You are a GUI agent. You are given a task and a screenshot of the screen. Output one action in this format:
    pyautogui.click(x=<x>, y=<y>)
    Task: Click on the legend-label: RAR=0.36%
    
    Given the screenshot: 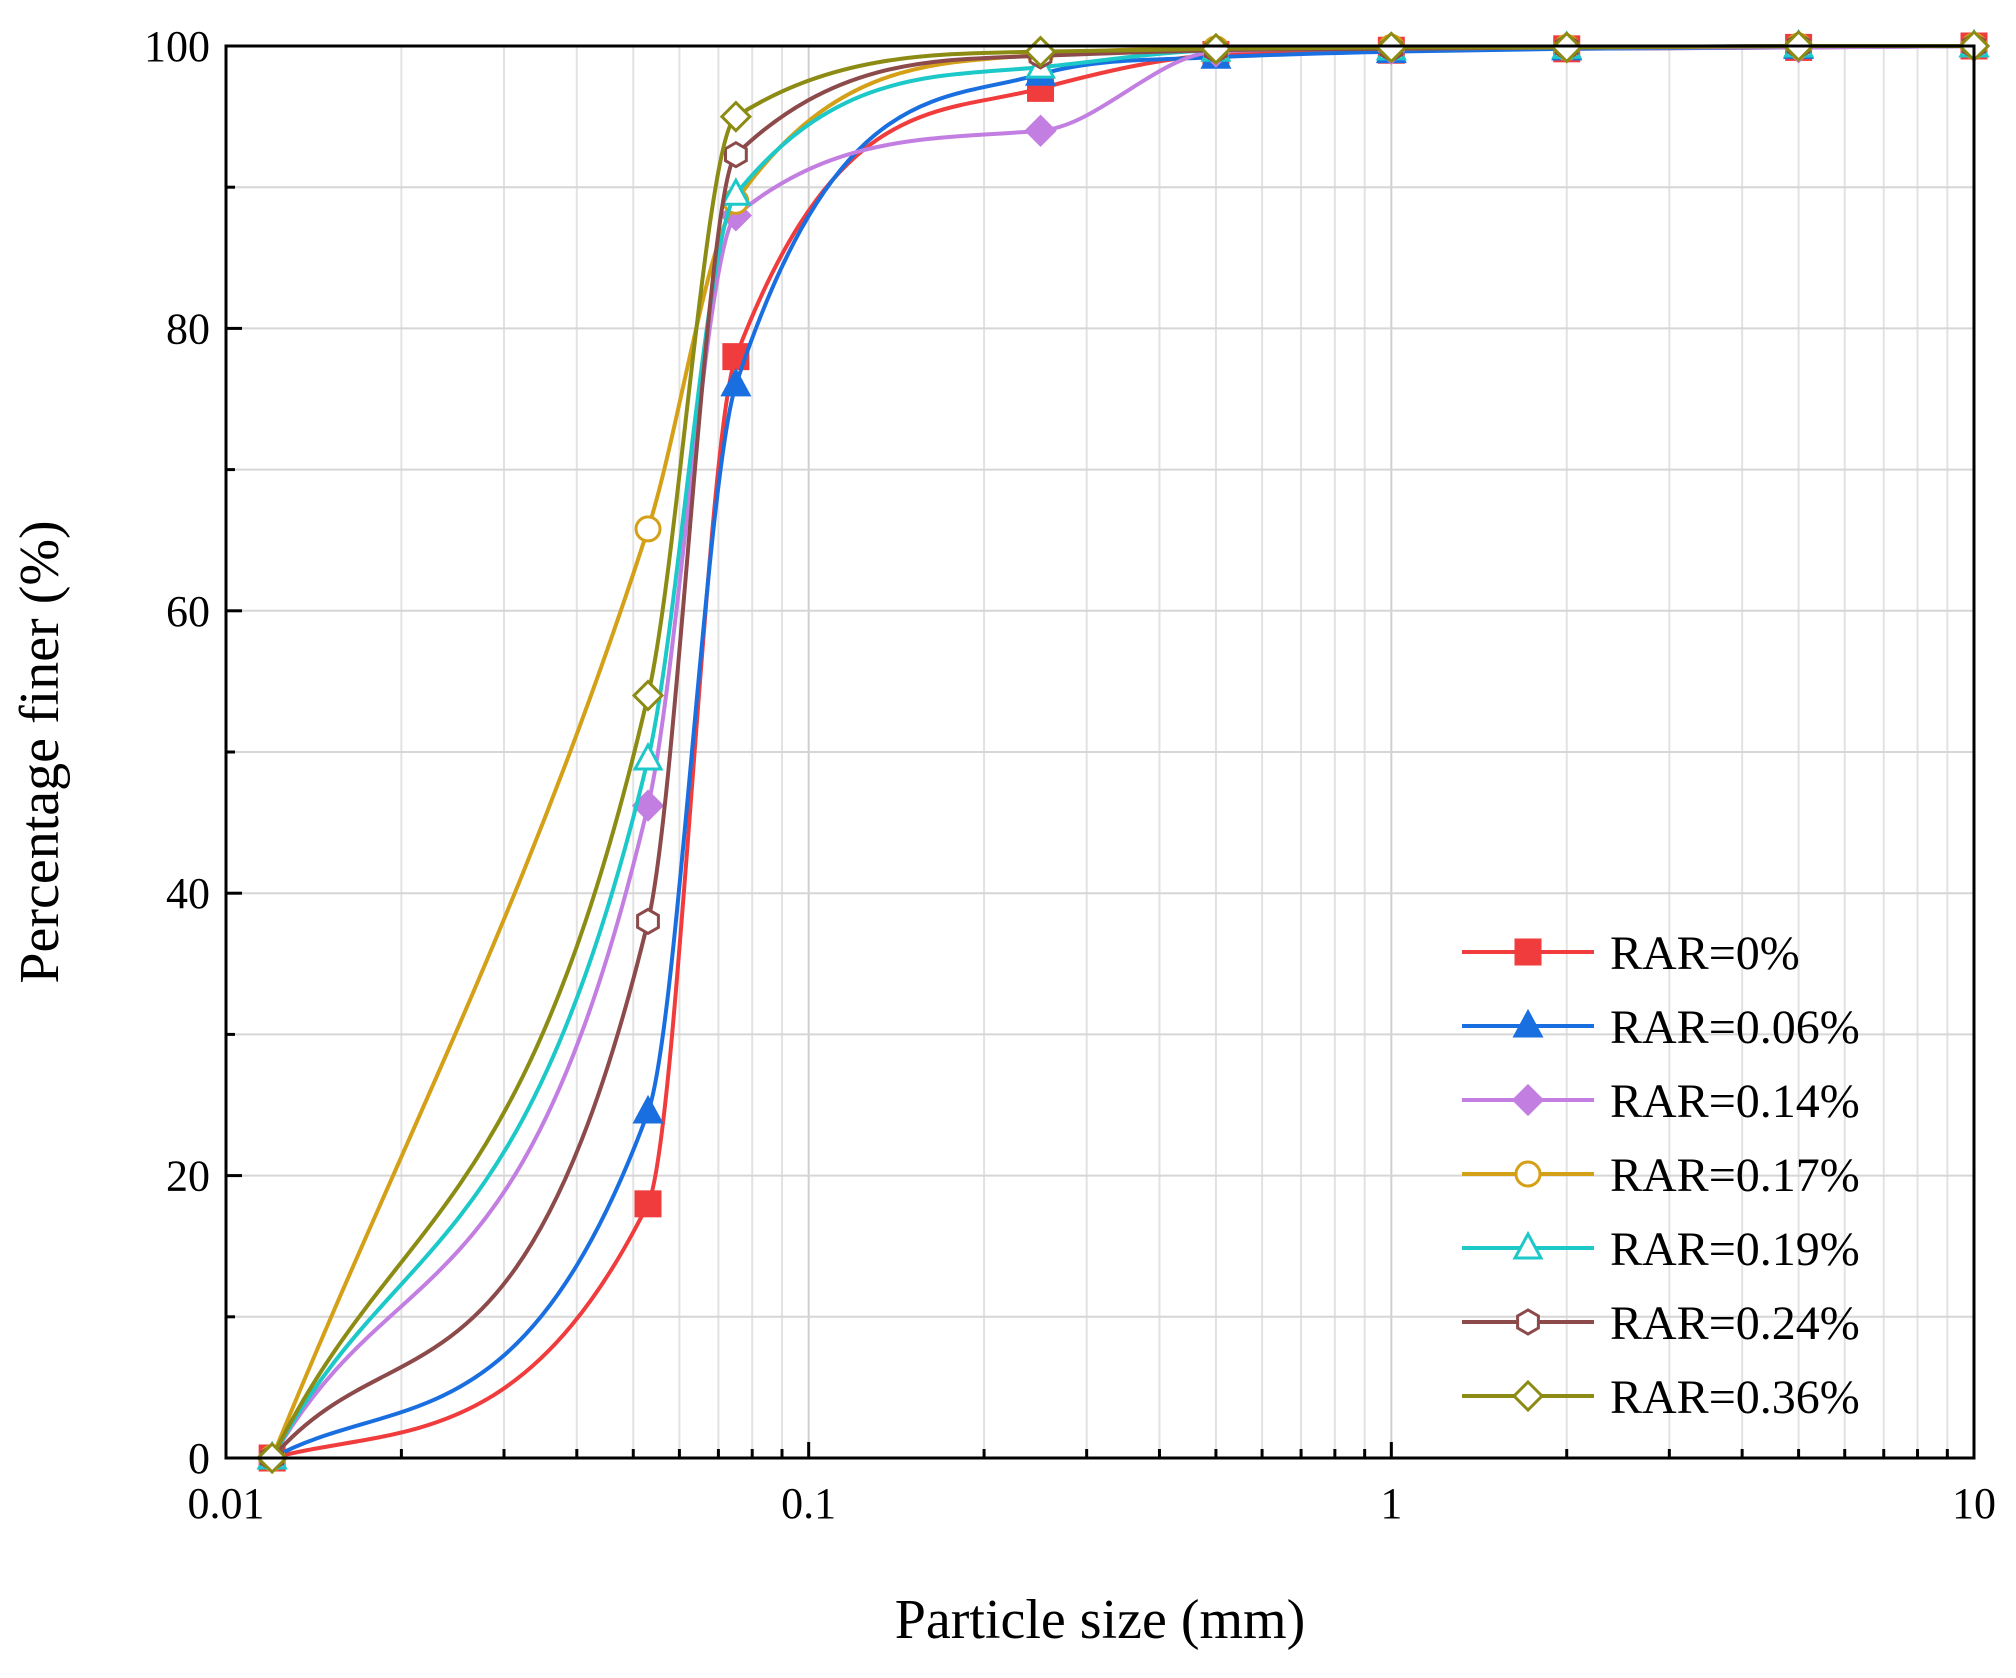 What is the action you would take?
    pyautogui.click(x=1735, y=1397)
    